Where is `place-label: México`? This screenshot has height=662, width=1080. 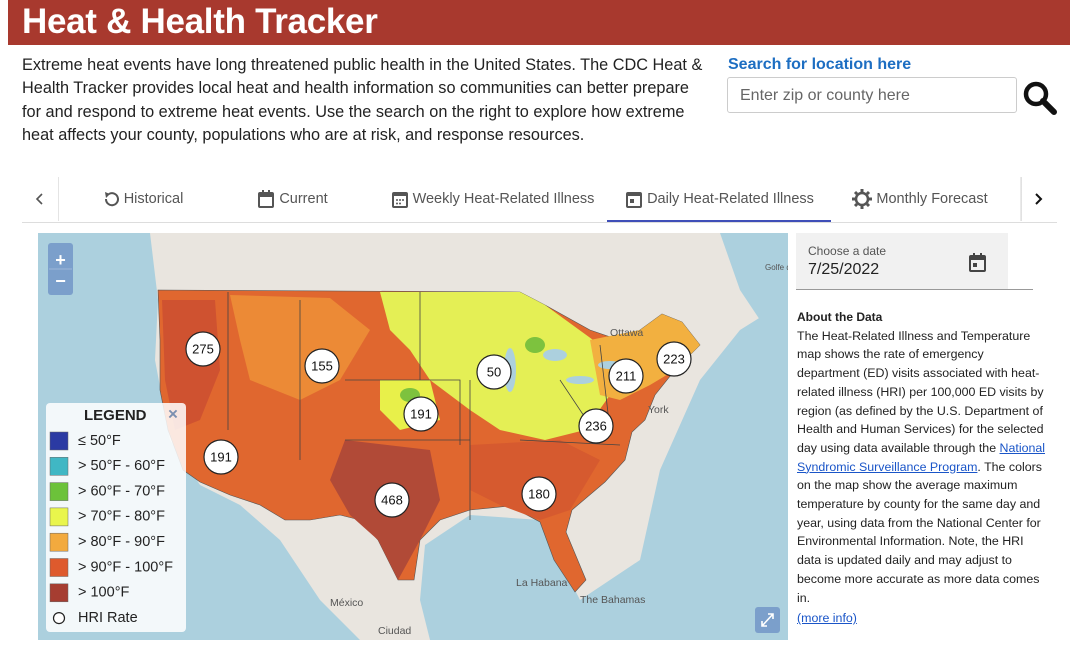 place-label: México is located at coordinates (346, 603).